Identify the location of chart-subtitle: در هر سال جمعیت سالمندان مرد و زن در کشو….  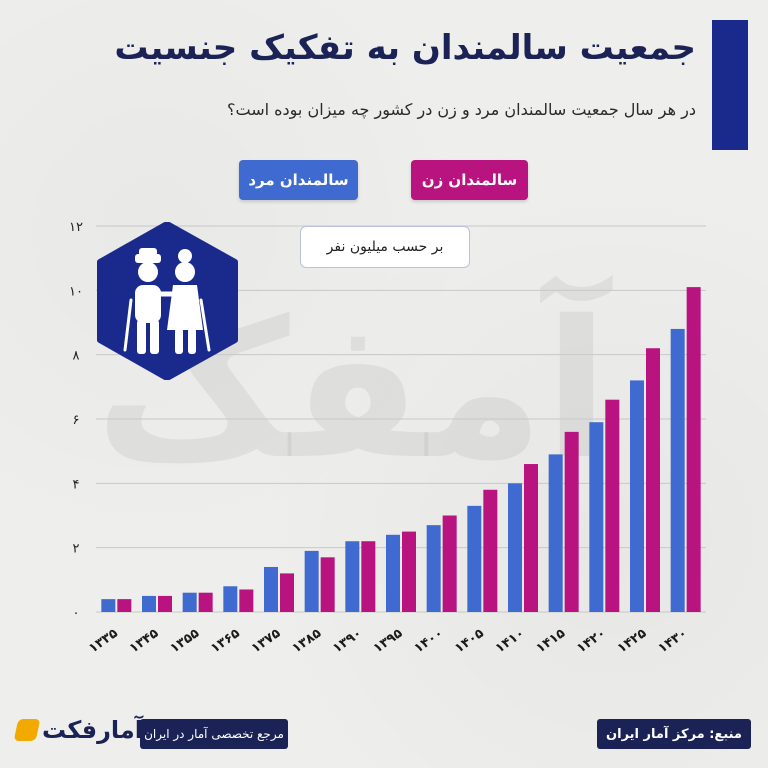
(461, 109).